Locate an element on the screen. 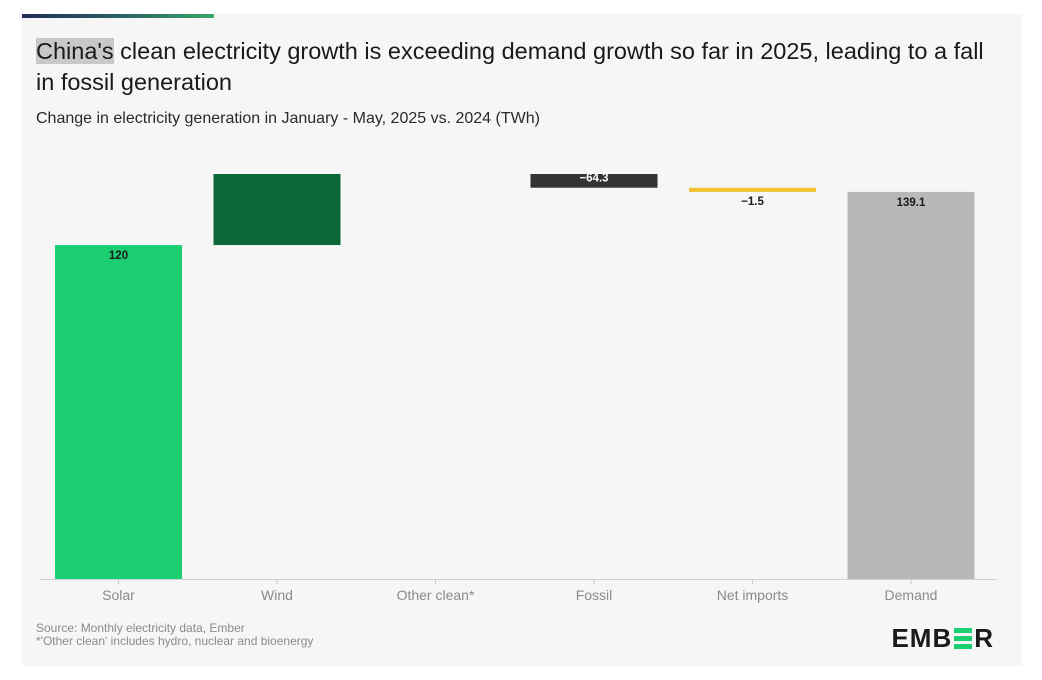  category-label-solar: Solar is located at coordinates (118, 595).